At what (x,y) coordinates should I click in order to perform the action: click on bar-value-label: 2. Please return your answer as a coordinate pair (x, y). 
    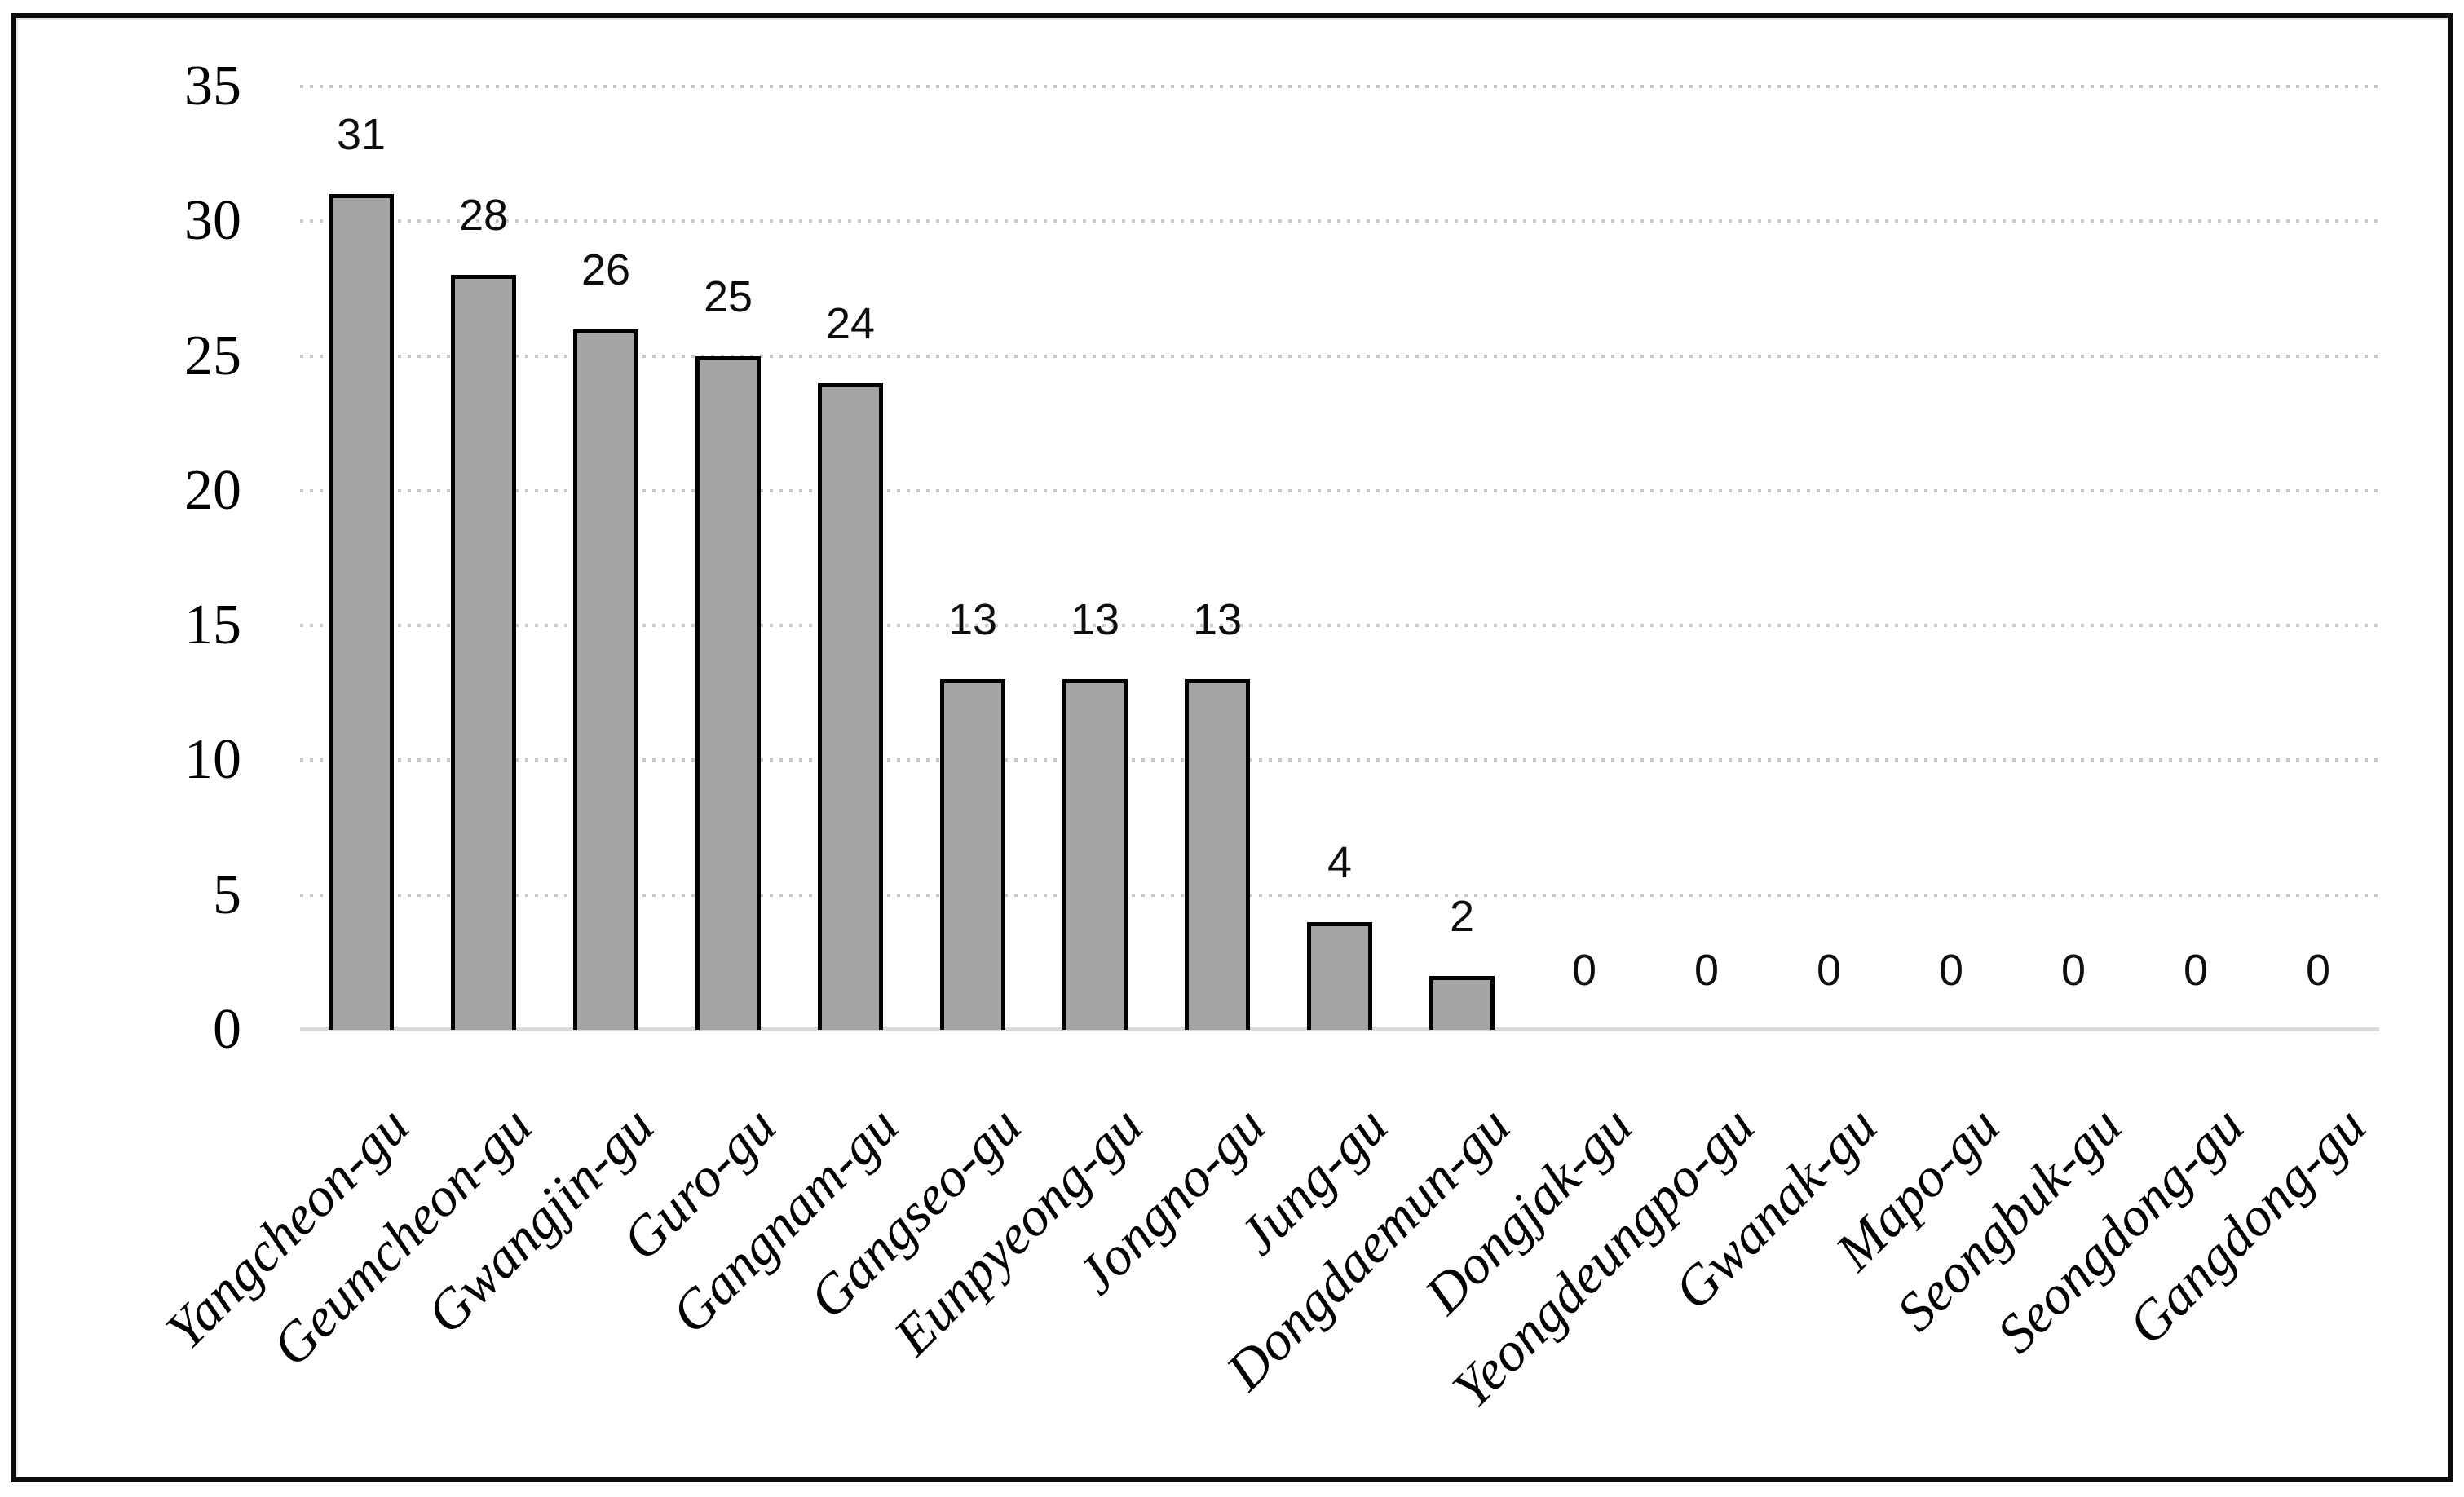
    Looking at the image, I should click on (1462, 916).